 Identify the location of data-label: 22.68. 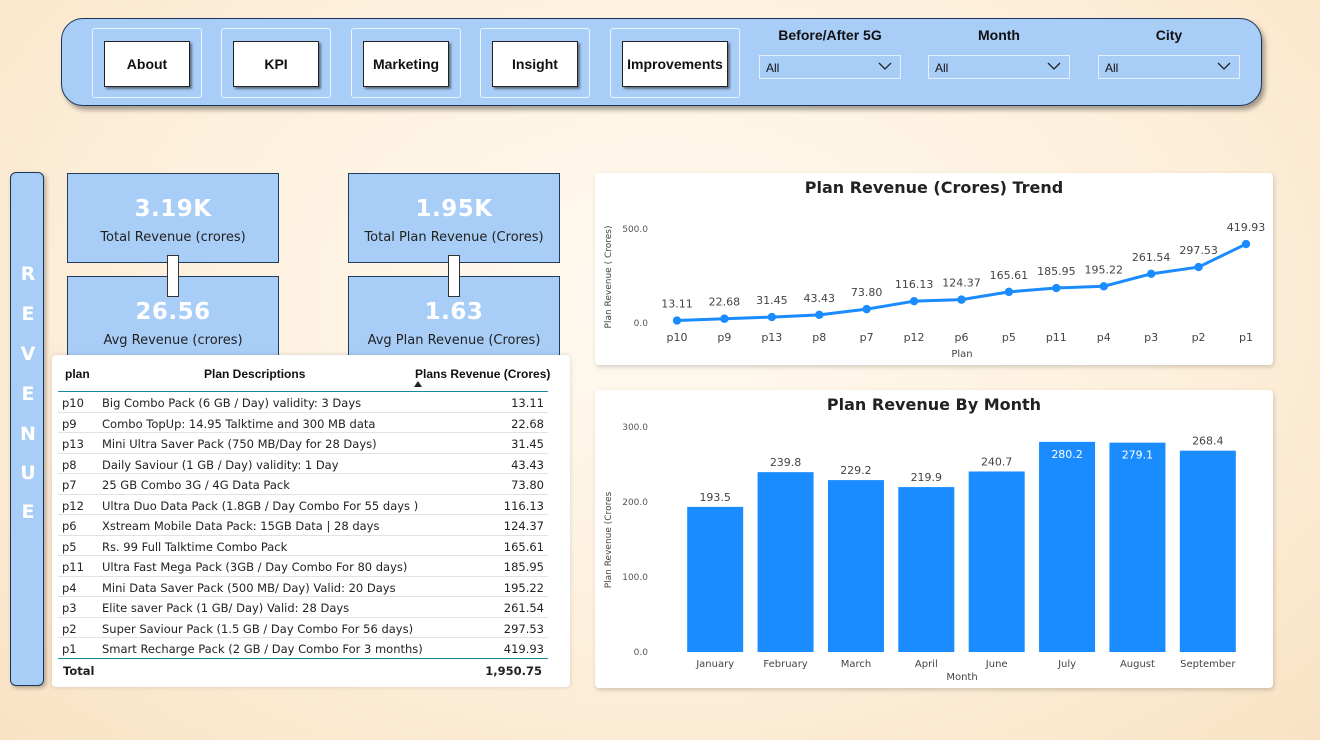
(725, 302).